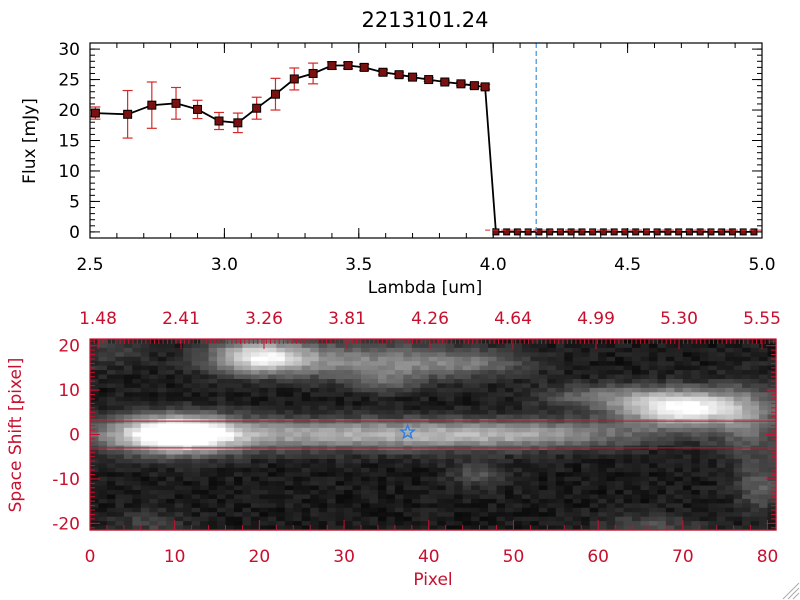 The height and width of the screenshot is (600, 800). I want to click on y-tick-label: 0, so click(74, 436).